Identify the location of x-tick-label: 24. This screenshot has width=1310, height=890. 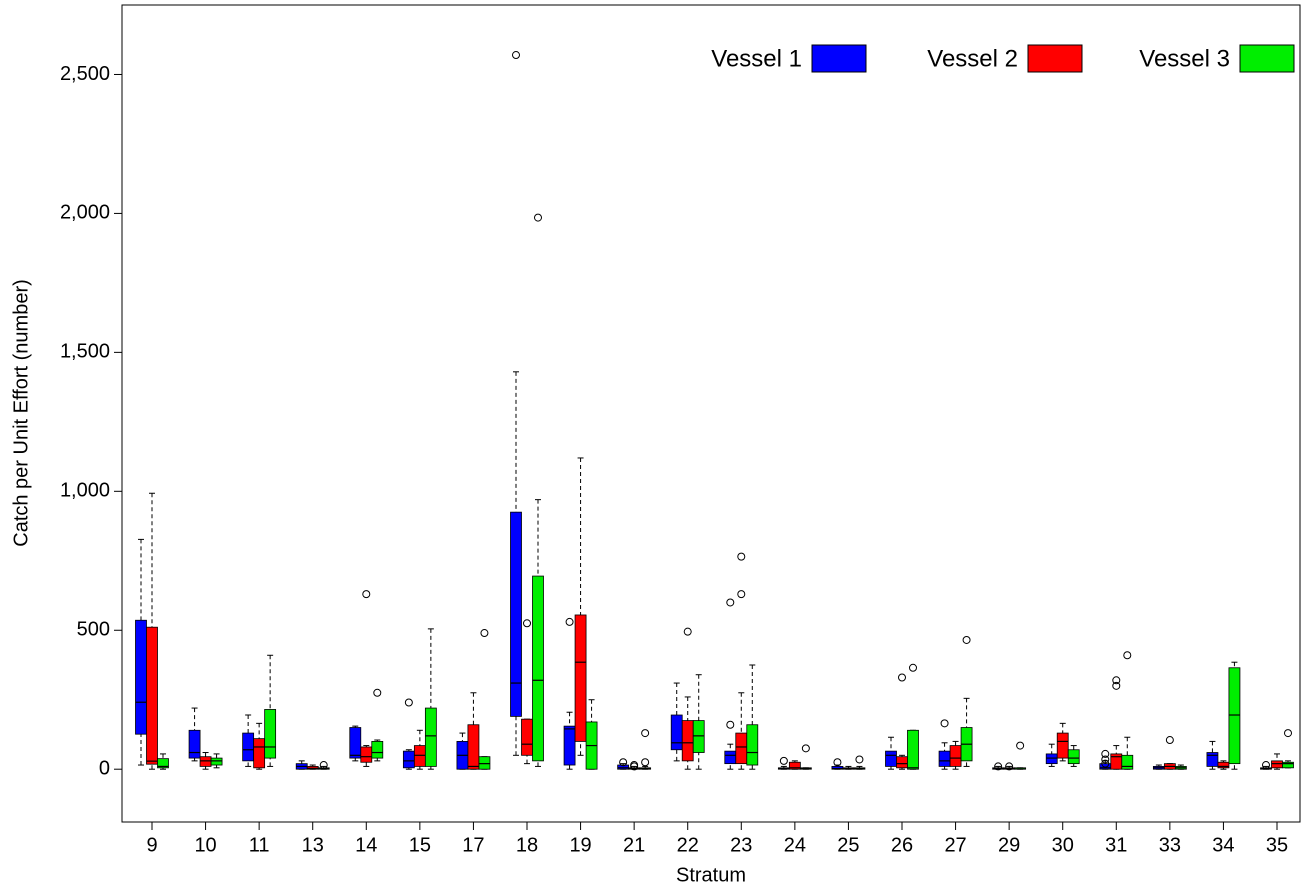
(795, 845).